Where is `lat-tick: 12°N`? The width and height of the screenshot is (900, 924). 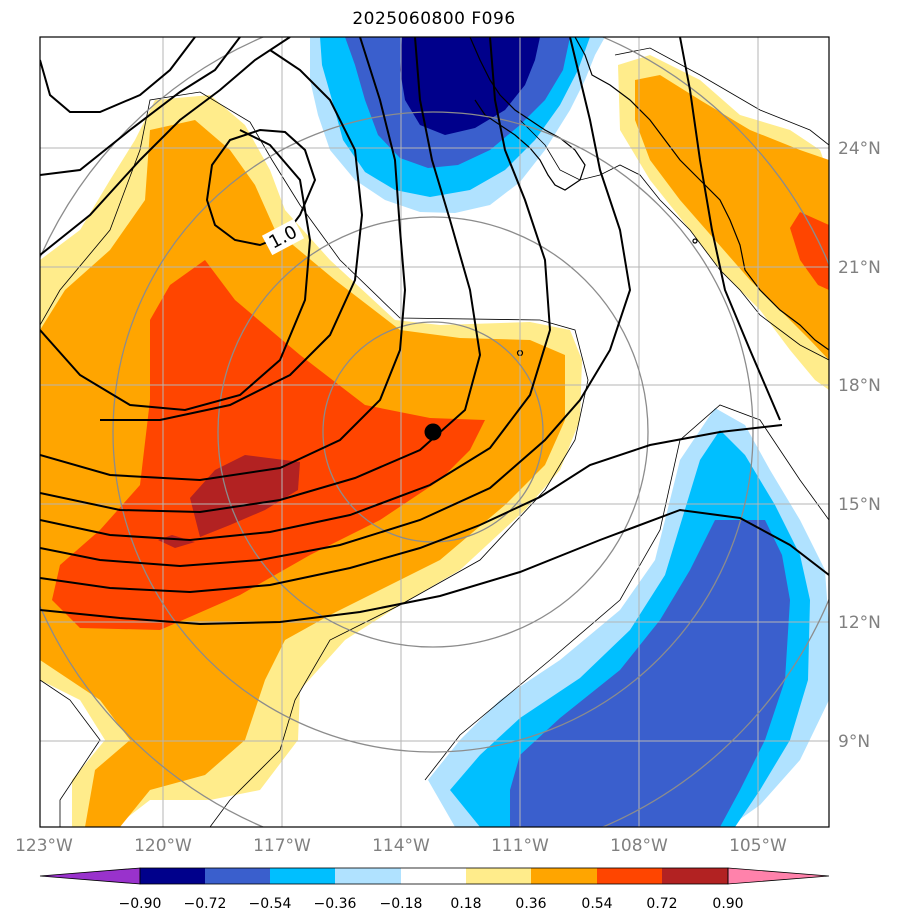
lat-tick: 12°N is located at coordinates (859, 623).